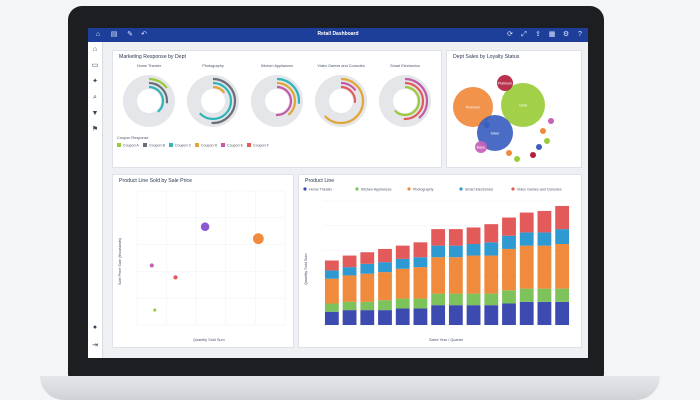 Image resolution: width=700 pixels, height=400 pixels. Describe the element at coordinates (95, 113) in the screenshot. I see `filter-icon: ▼` at that location.